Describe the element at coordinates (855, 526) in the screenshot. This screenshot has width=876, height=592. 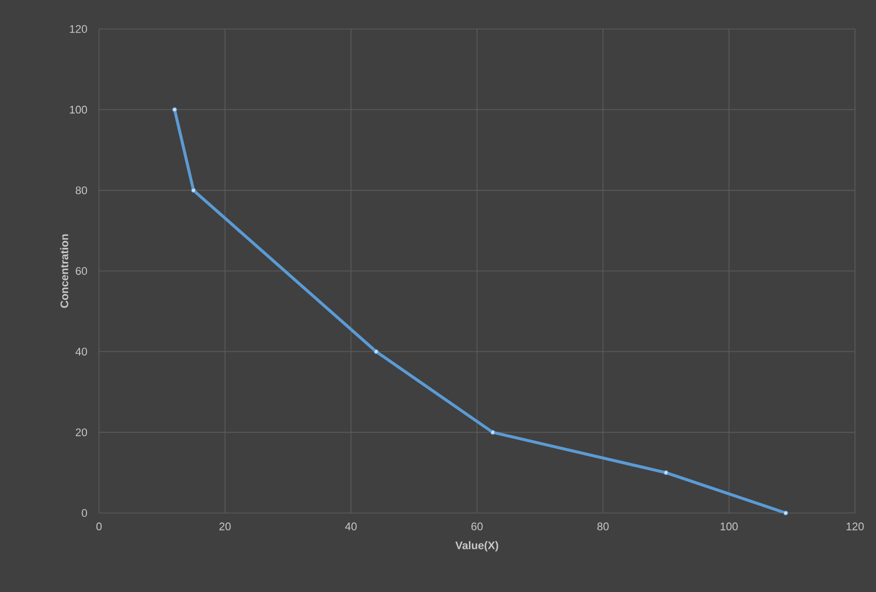
I see `x-tick-label: 120` at that location.